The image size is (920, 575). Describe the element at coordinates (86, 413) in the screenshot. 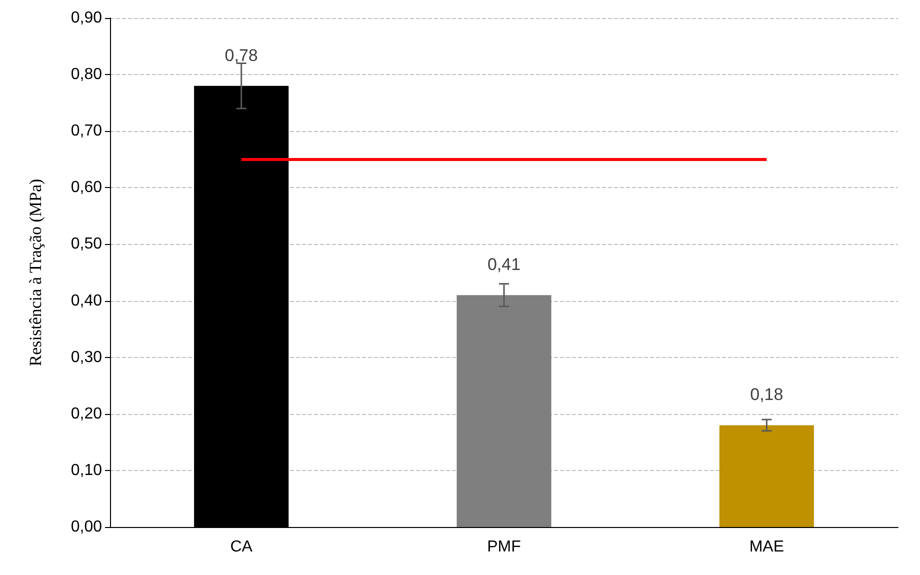

I see `y-tick-label: 0,20` at that location.